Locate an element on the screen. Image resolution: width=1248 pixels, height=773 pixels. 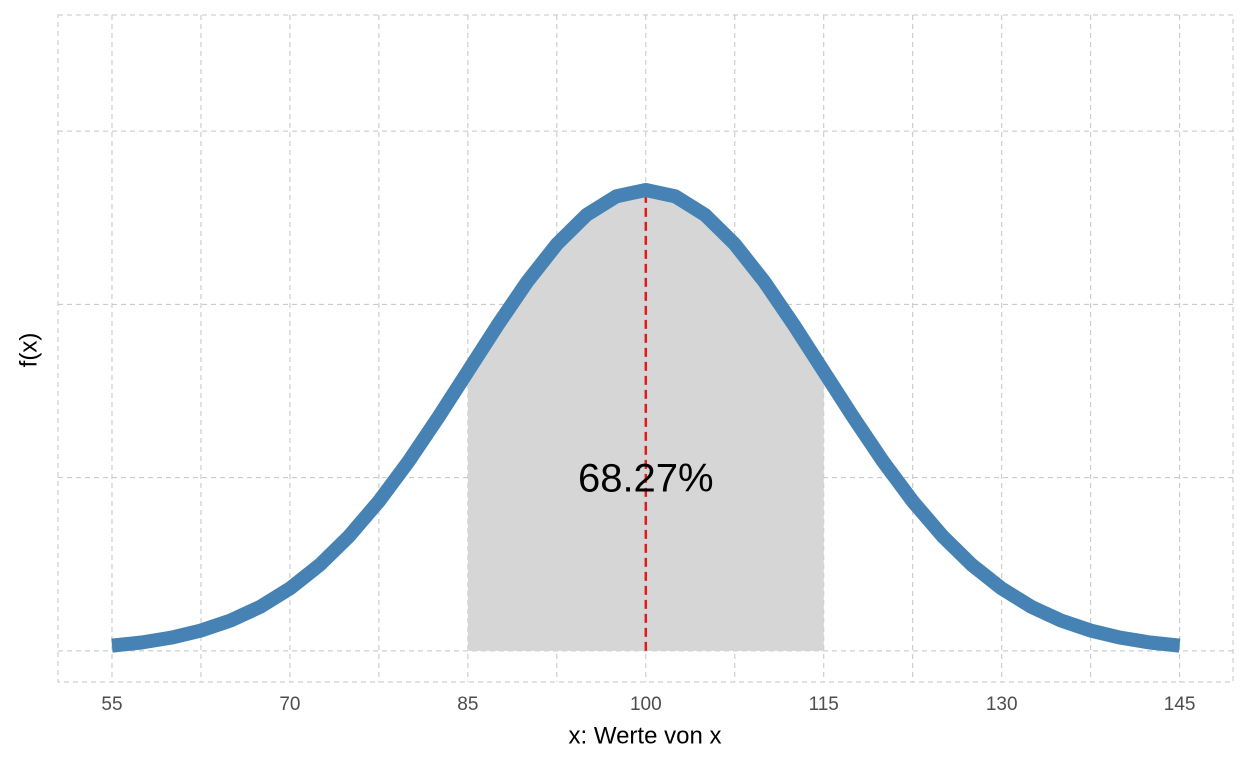
x-tick-label: 100 is located at coordinates (646, 704).